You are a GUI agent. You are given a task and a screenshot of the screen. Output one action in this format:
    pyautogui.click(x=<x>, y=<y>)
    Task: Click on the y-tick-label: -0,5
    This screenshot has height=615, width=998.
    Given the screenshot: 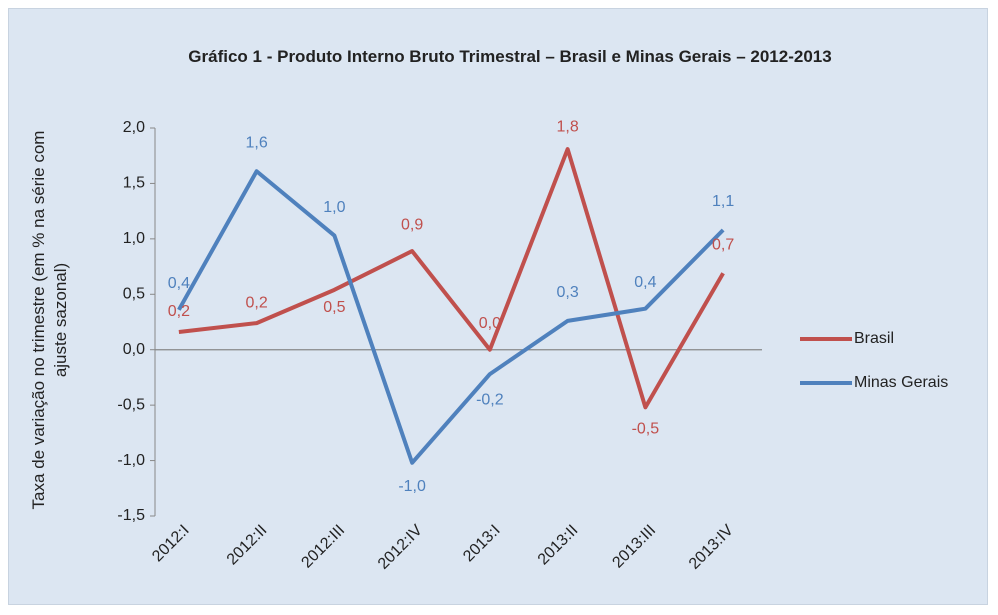 What is the action you would take?
    pyautogui.click(x=131, y=404)
    